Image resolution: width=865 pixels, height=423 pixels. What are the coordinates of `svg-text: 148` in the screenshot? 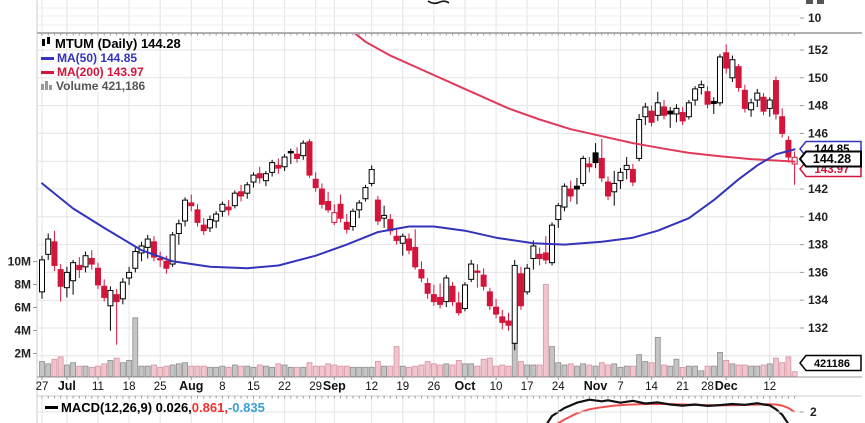 It's located at (818, 106).